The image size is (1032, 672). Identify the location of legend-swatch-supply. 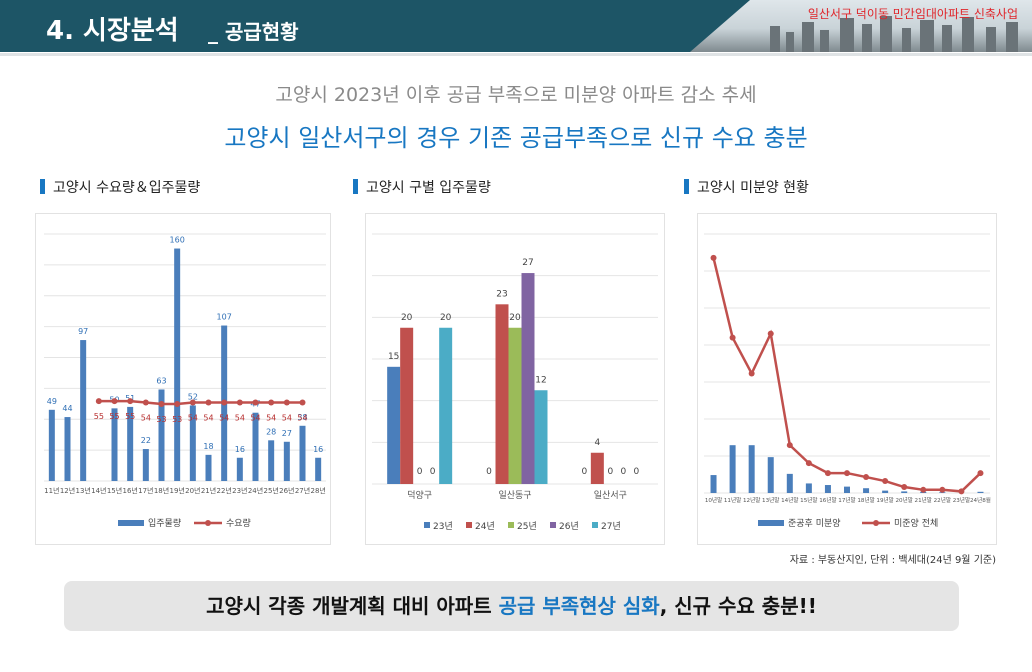
(131, 523).